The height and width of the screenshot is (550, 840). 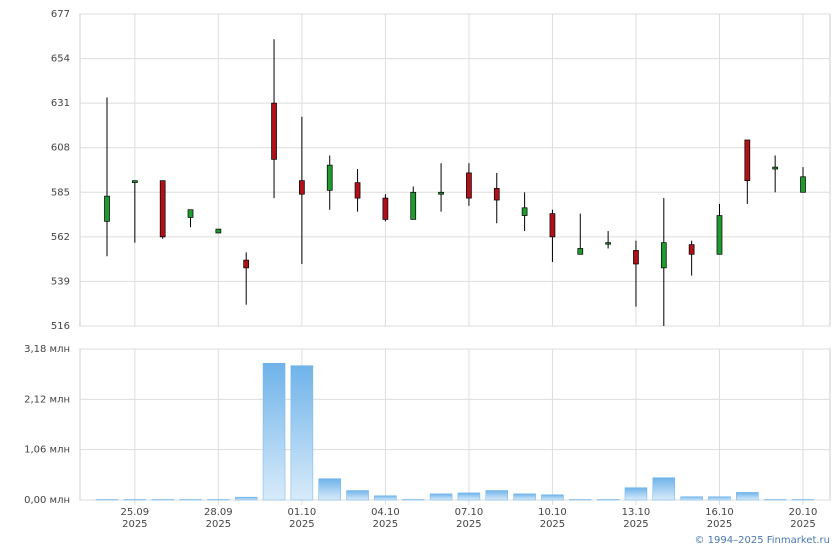 What do you see at coordinates (47, 399) in the screenshot?
I see `y-tick-label: 2,12 млн` at bounding box center [47, 399].